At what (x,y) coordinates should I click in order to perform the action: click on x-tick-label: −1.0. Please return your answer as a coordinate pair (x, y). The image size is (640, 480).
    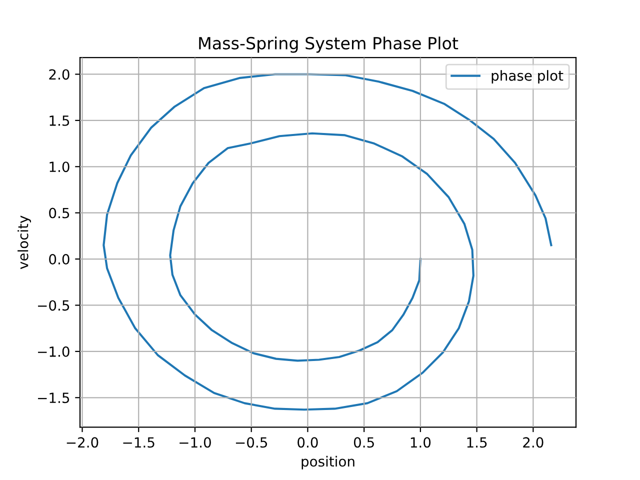
    Looking at the image, I should click on (195, 442).